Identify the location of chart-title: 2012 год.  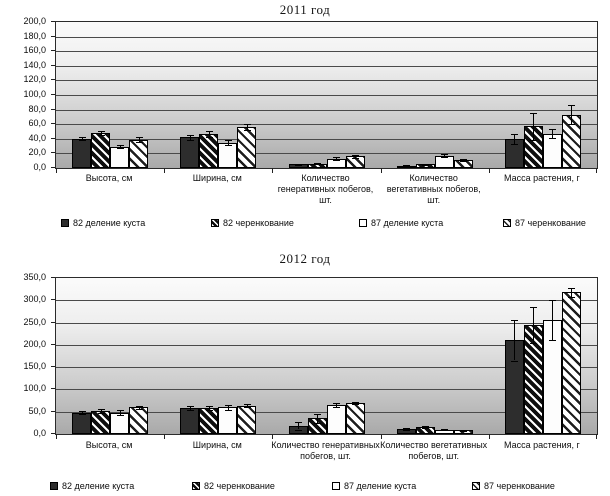
(305, 258).